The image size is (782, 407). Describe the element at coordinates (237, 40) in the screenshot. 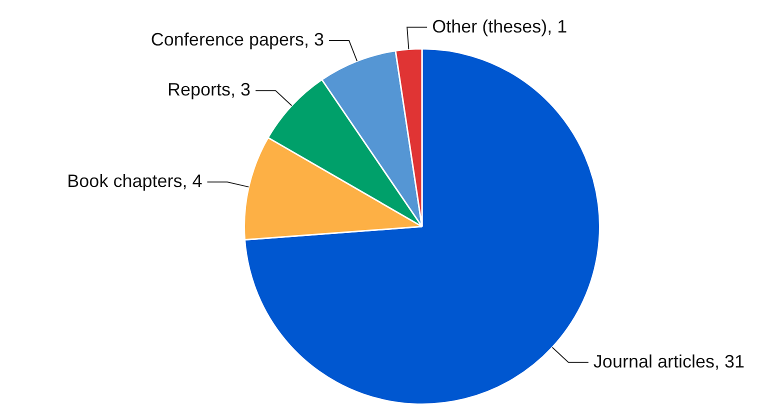

I see `slice-label: Conference papers, 3` at that location.